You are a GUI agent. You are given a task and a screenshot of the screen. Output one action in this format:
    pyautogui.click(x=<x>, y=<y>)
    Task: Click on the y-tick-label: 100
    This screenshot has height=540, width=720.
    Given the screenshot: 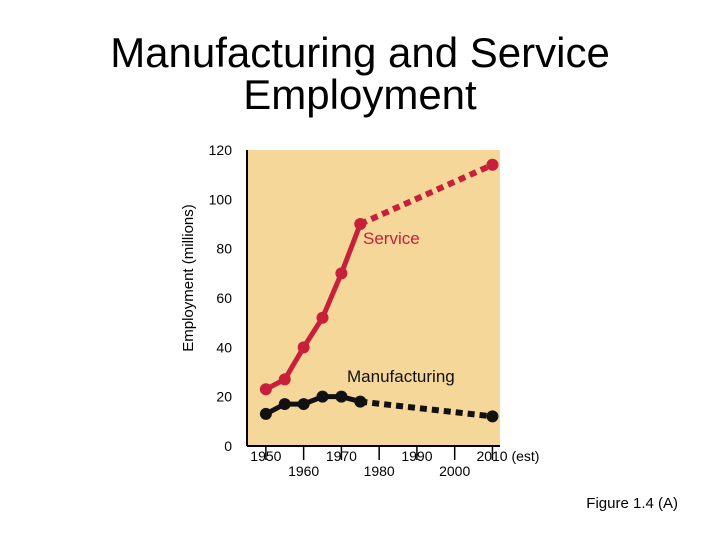 What is the action you would take?
    pyautogui.click(x=221, y=199)
    